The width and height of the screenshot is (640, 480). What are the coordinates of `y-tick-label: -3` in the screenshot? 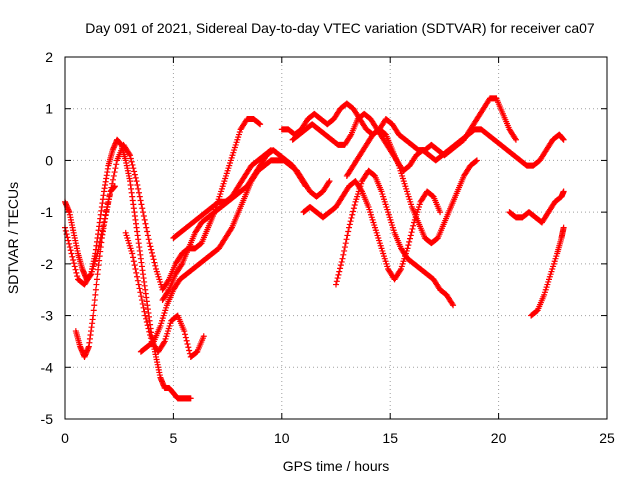 It's located at (47, 316).